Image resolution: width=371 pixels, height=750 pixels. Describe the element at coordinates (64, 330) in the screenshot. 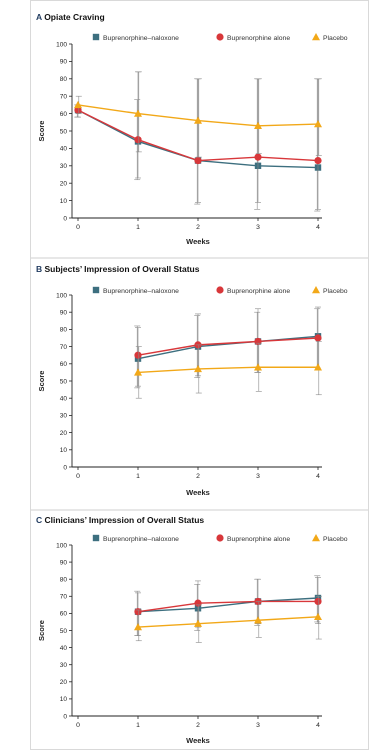

I see `y-tick-label: 80` at that location.